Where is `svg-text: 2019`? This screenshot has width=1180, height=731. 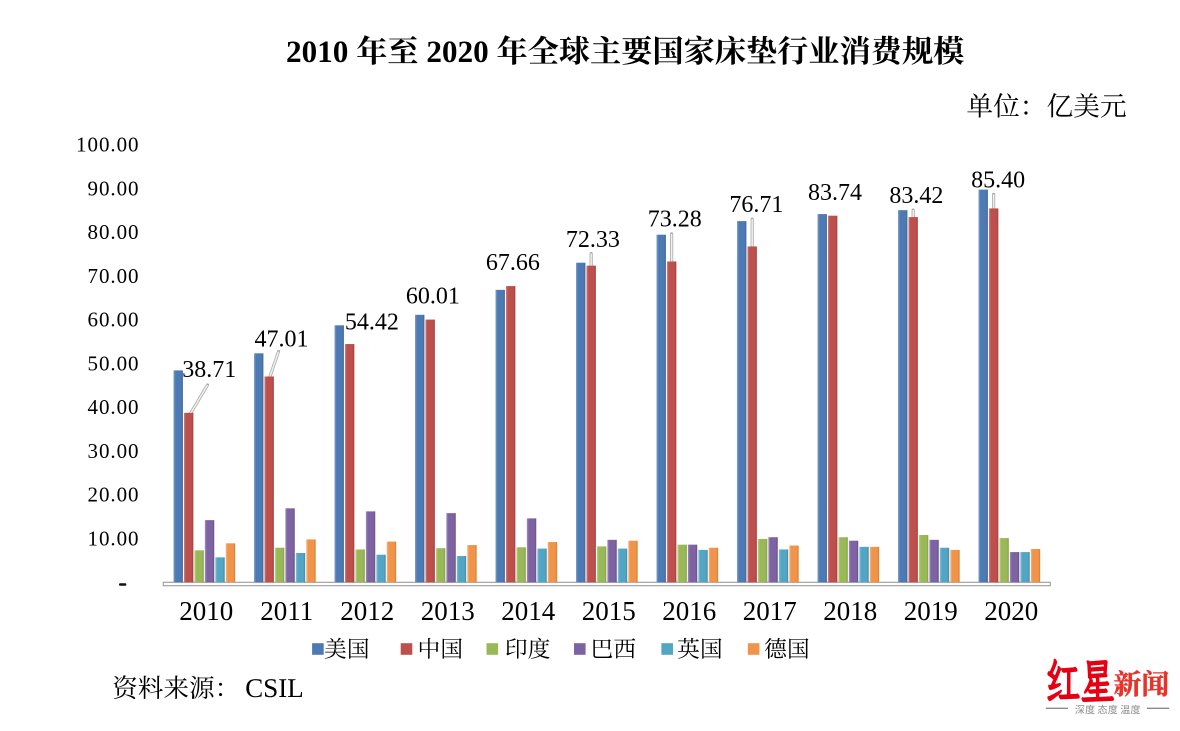 svg-text: 2019 is located at coordinates (931, 611).